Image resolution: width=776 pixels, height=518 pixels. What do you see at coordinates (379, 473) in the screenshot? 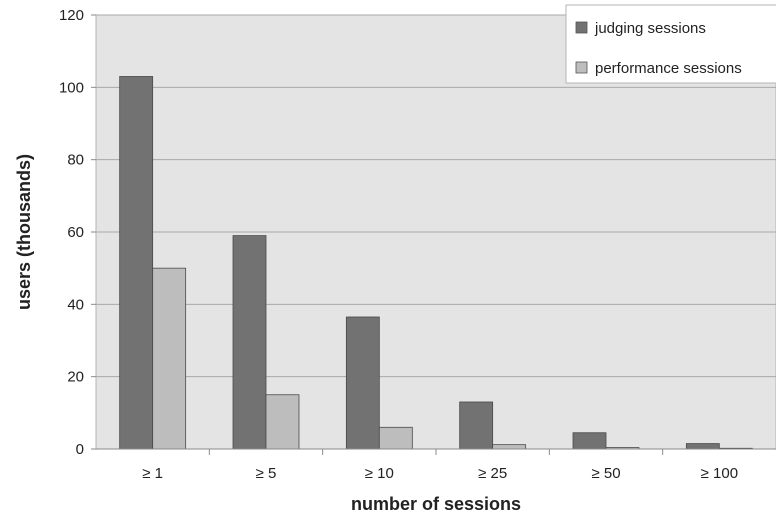
I see `x-tick-label: ≥ 10` at bounding box center [379, 473].